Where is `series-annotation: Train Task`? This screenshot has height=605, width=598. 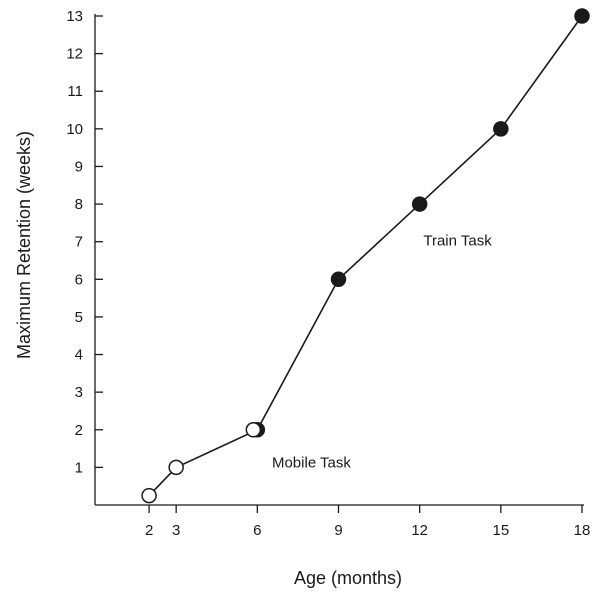 series-annotation: Train Task is located at coordinates (457, 240).